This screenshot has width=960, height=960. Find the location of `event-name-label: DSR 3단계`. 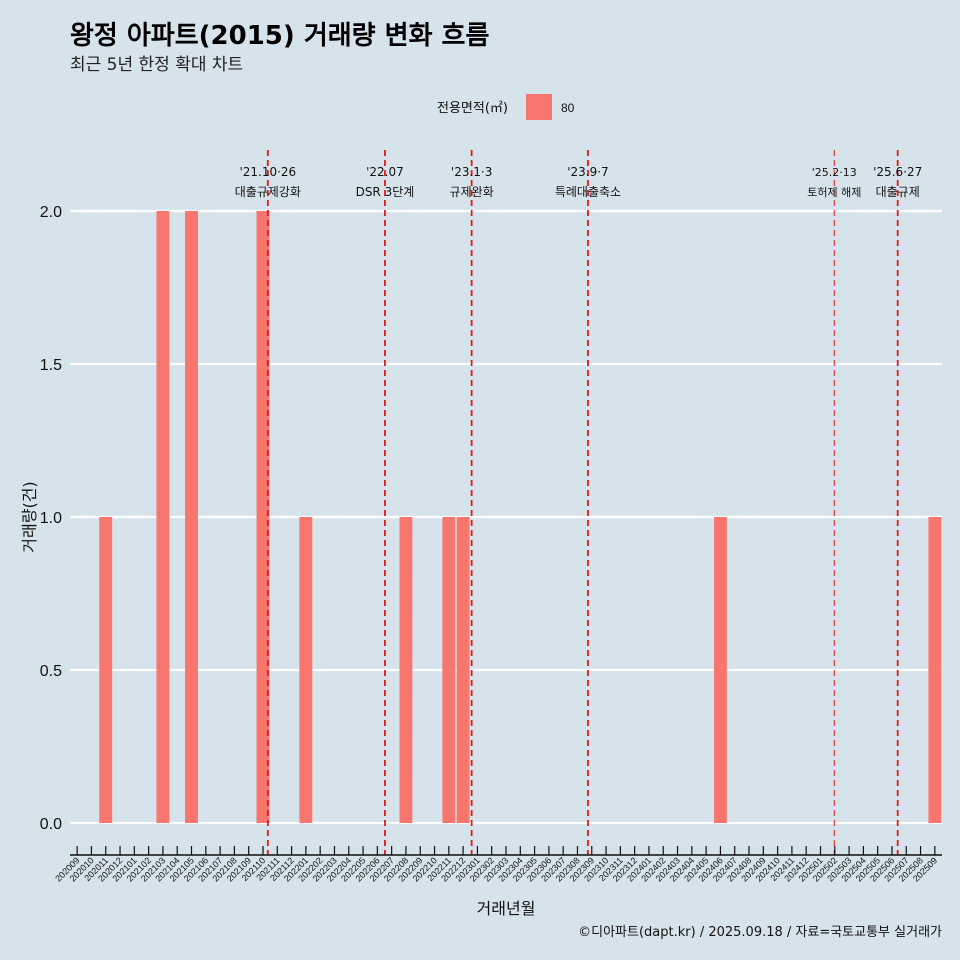

event-name-label: DSR 3단계 is located at coordinates (385, 192).